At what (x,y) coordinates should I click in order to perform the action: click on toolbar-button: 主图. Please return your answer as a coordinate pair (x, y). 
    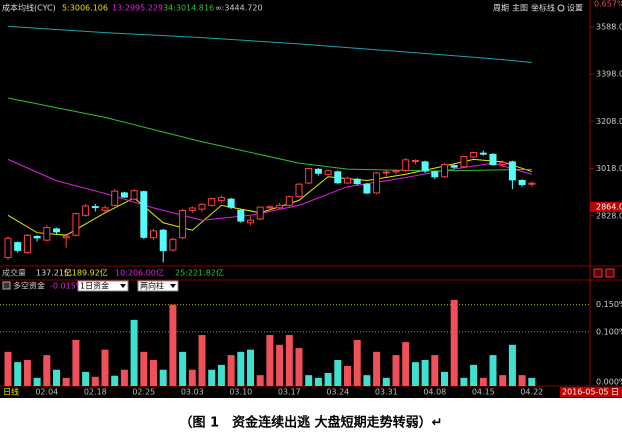
    Looking at the image, I should click on (520, 8).